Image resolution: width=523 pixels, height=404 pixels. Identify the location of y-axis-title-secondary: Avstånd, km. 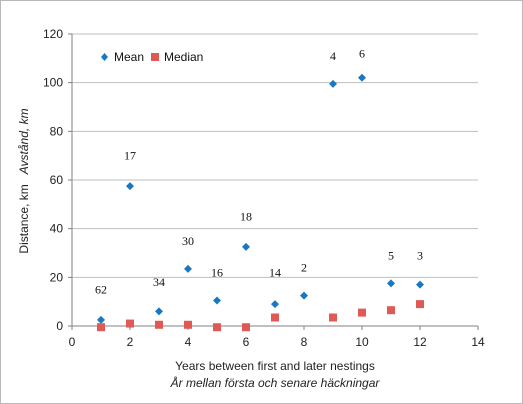
(24, 141).